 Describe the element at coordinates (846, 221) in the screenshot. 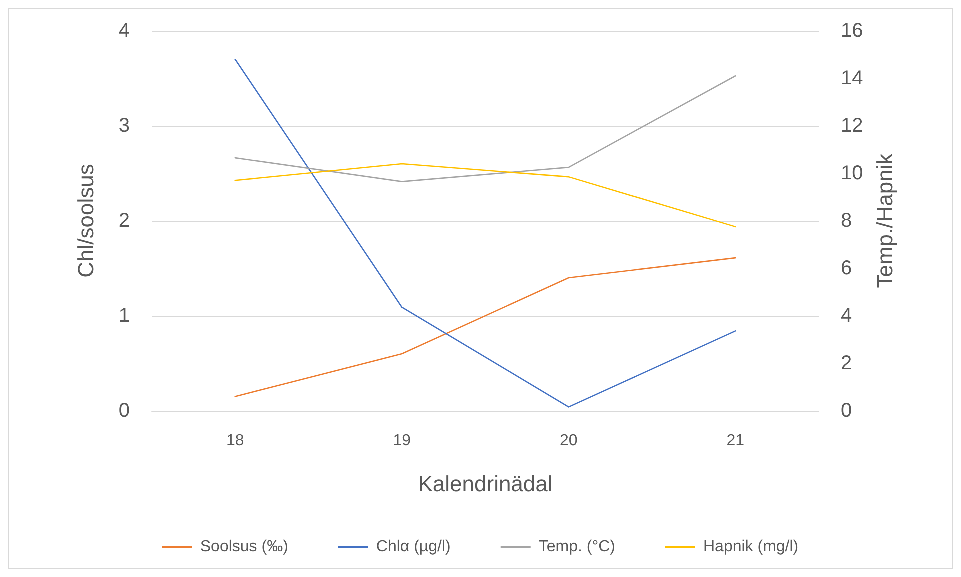

I see `y2-tick-label: 8` at that location.